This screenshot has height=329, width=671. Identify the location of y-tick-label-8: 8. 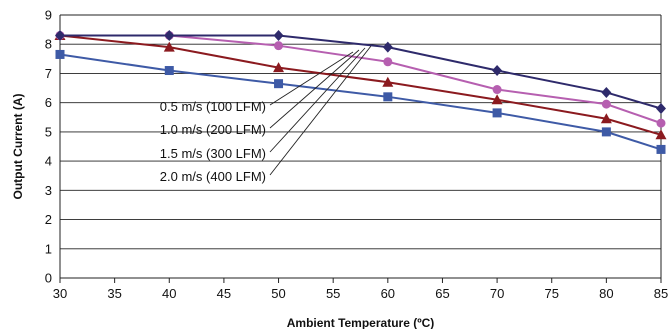
(48, 44).